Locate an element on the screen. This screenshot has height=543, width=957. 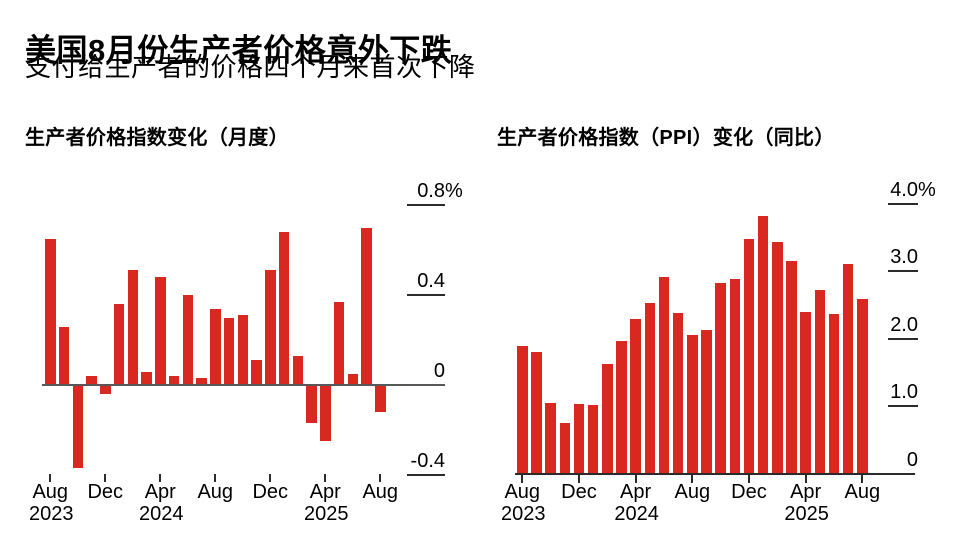
chart-monthly-title: 生产者价格指数变化（月度） is located at coordinates (157, 138).